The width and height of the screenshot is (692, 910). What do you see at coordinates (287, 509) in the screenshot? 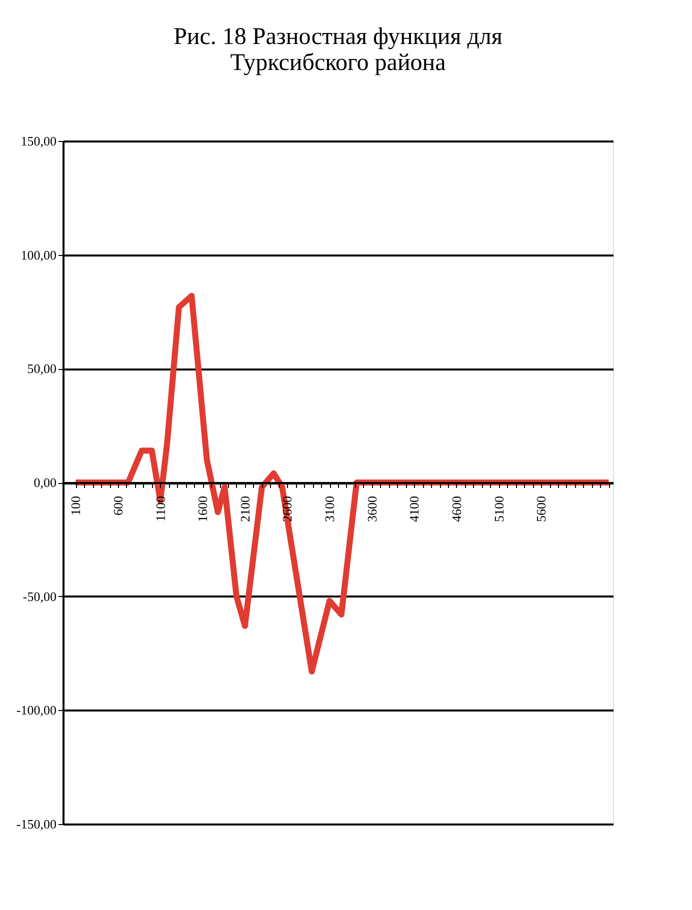
I see `x-tick-label: 2600` at bounding box center [287, 509].